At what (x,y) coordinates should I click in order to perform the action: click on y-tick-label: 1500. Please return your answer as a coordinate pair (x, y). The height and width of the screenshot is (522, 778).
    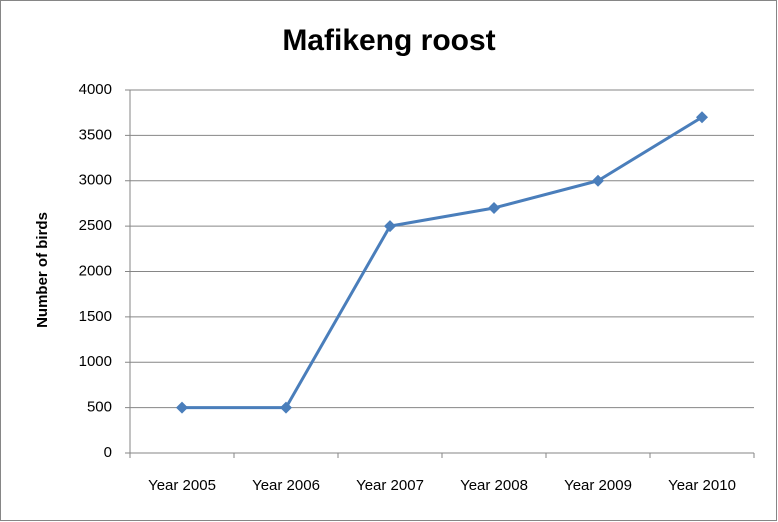
    Looking at the image, I should click on (95, 316).